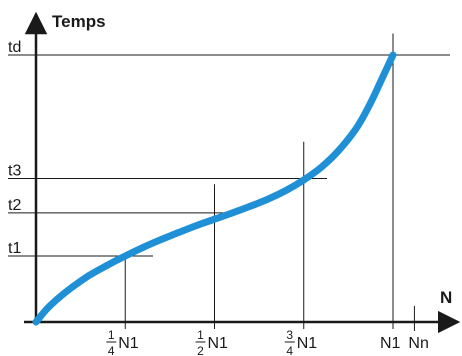  Describe the element at coordinates (14, 248) in the screenshot. I see `y-tick-label-t1: t1` at that location.